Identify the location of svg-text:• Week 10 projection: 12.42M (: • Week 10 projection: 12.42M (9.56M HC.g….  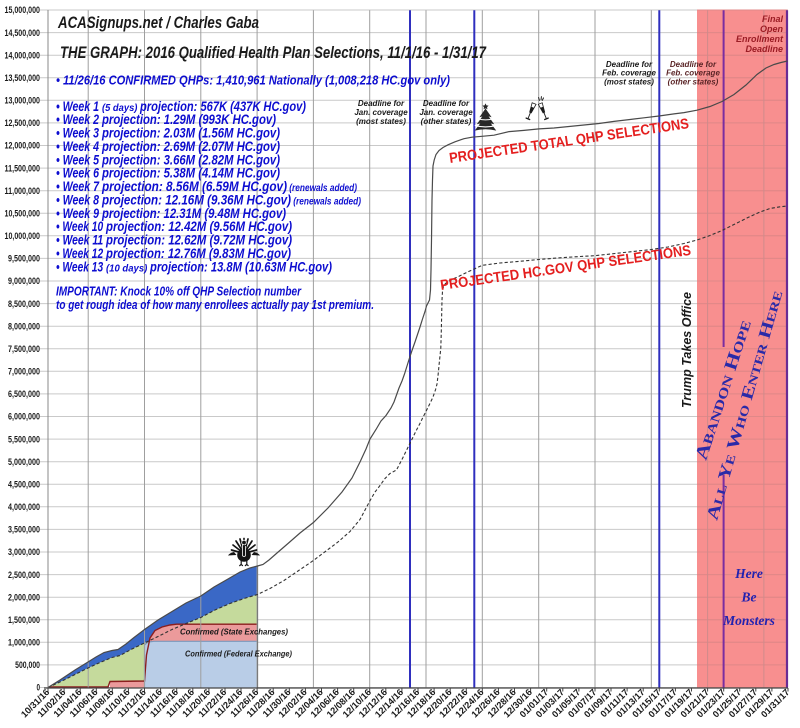
(174, 226).